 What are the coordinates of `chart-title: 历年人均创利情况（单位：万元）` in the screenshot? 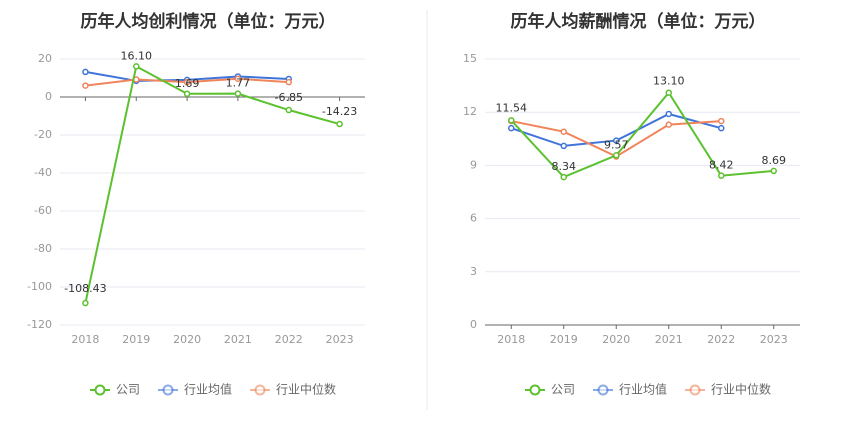 It's located at (208, 21).